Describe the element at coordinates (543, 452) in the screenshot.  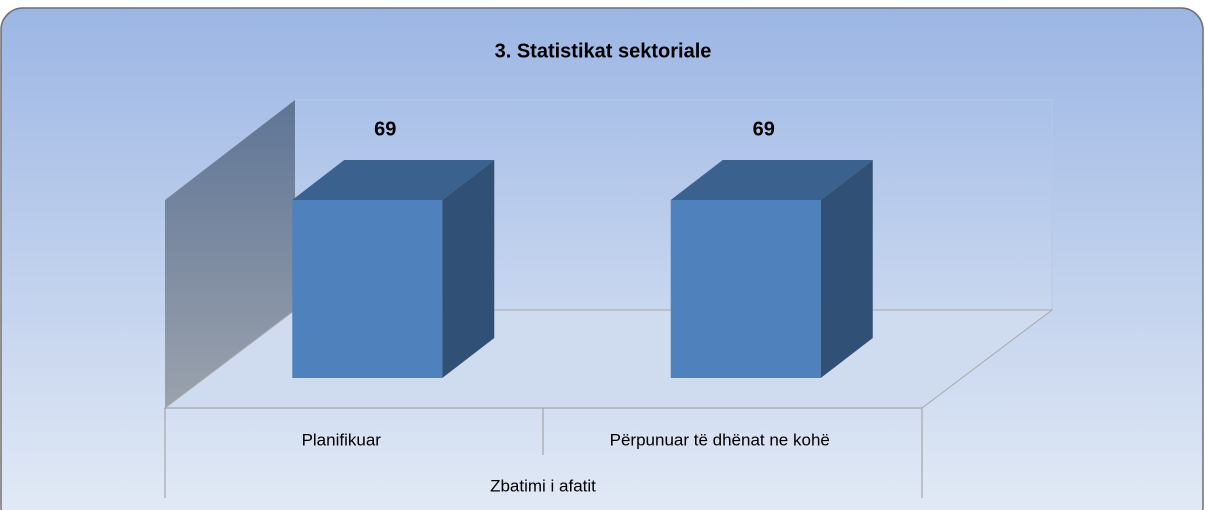
I see `category-axis` at that location.